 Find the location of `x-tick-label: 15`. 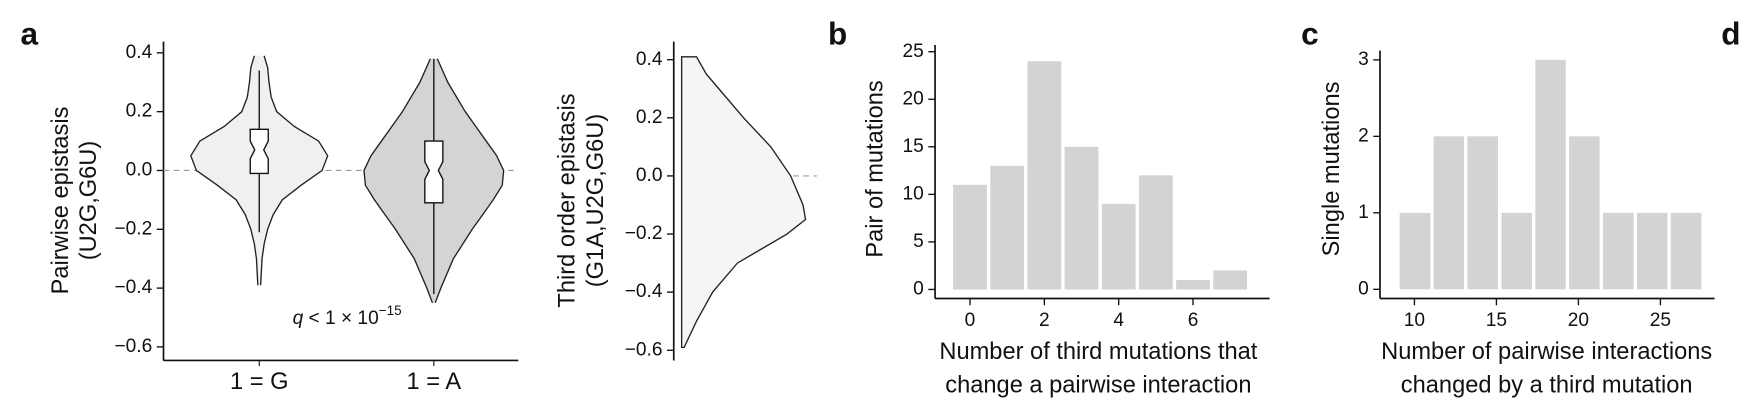

x-tick-label: 15 is located at coordinates (1496, 320).